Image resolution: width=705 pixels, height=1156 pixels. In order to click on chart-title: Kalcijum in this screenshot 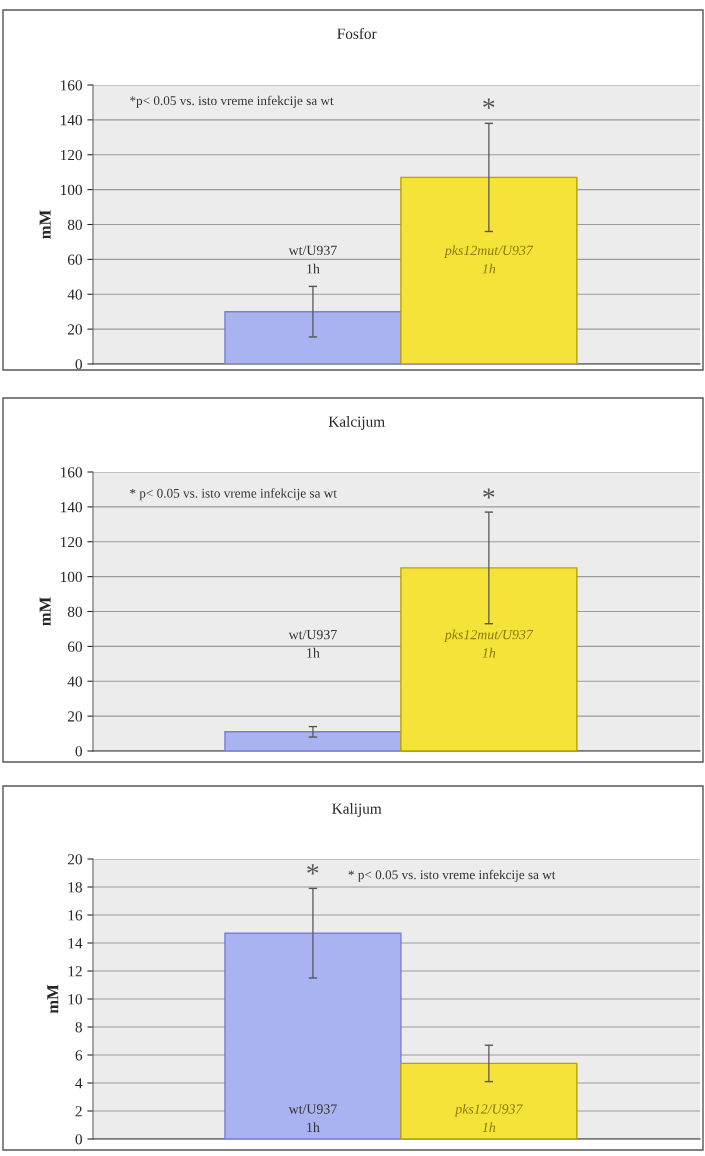, I will do `click(356, 423)`.